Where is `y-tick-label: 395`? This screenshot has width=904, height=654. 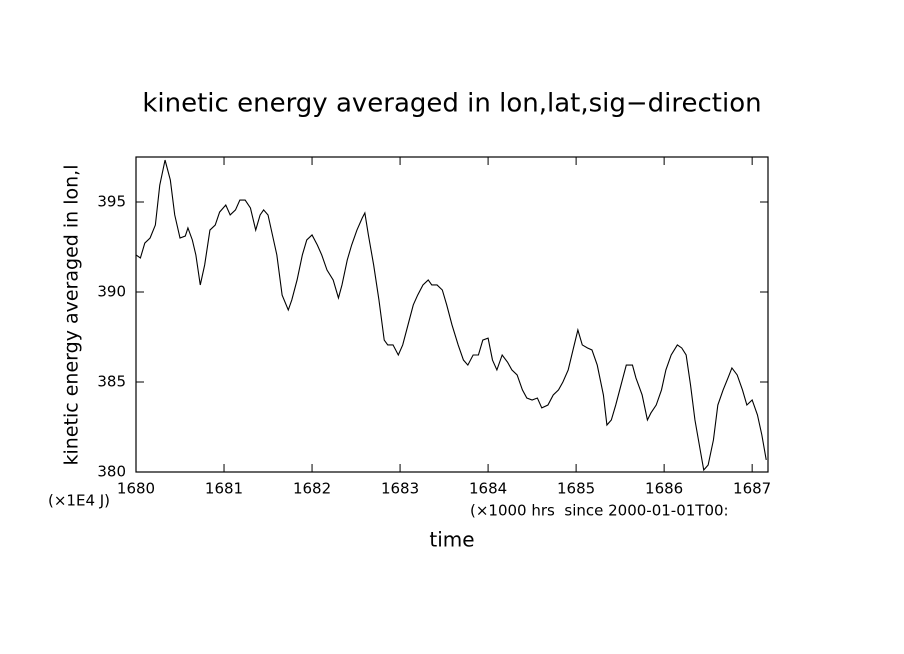
y-tick-label: 395 is located at coordinates (111, 202).